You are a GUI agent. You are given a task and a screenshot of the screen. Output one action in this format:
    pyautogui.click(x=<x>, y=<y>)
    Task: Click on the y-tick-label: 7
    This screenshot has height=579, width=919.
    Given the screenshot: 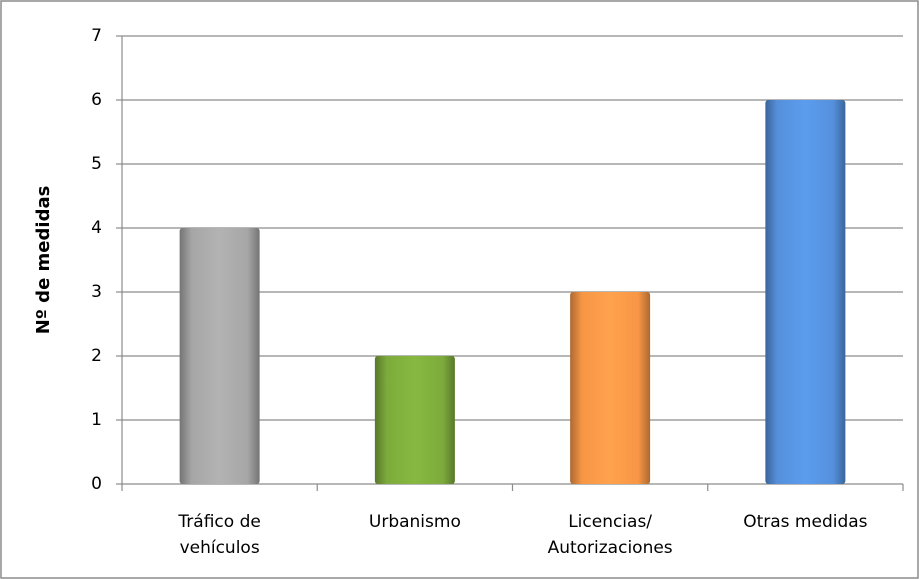 What is the action you would take?
    pyautogui.click(x=96, y=36)
    